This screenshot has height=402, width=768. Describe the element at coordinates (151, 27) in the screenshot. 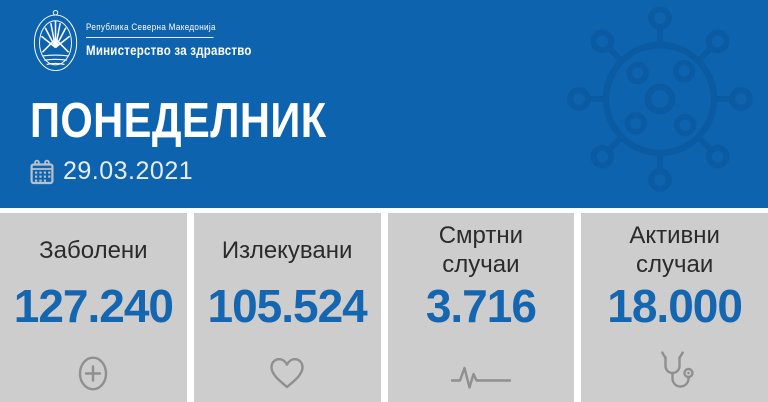

I see `republic-name: Република Северна Македонија` at that location.